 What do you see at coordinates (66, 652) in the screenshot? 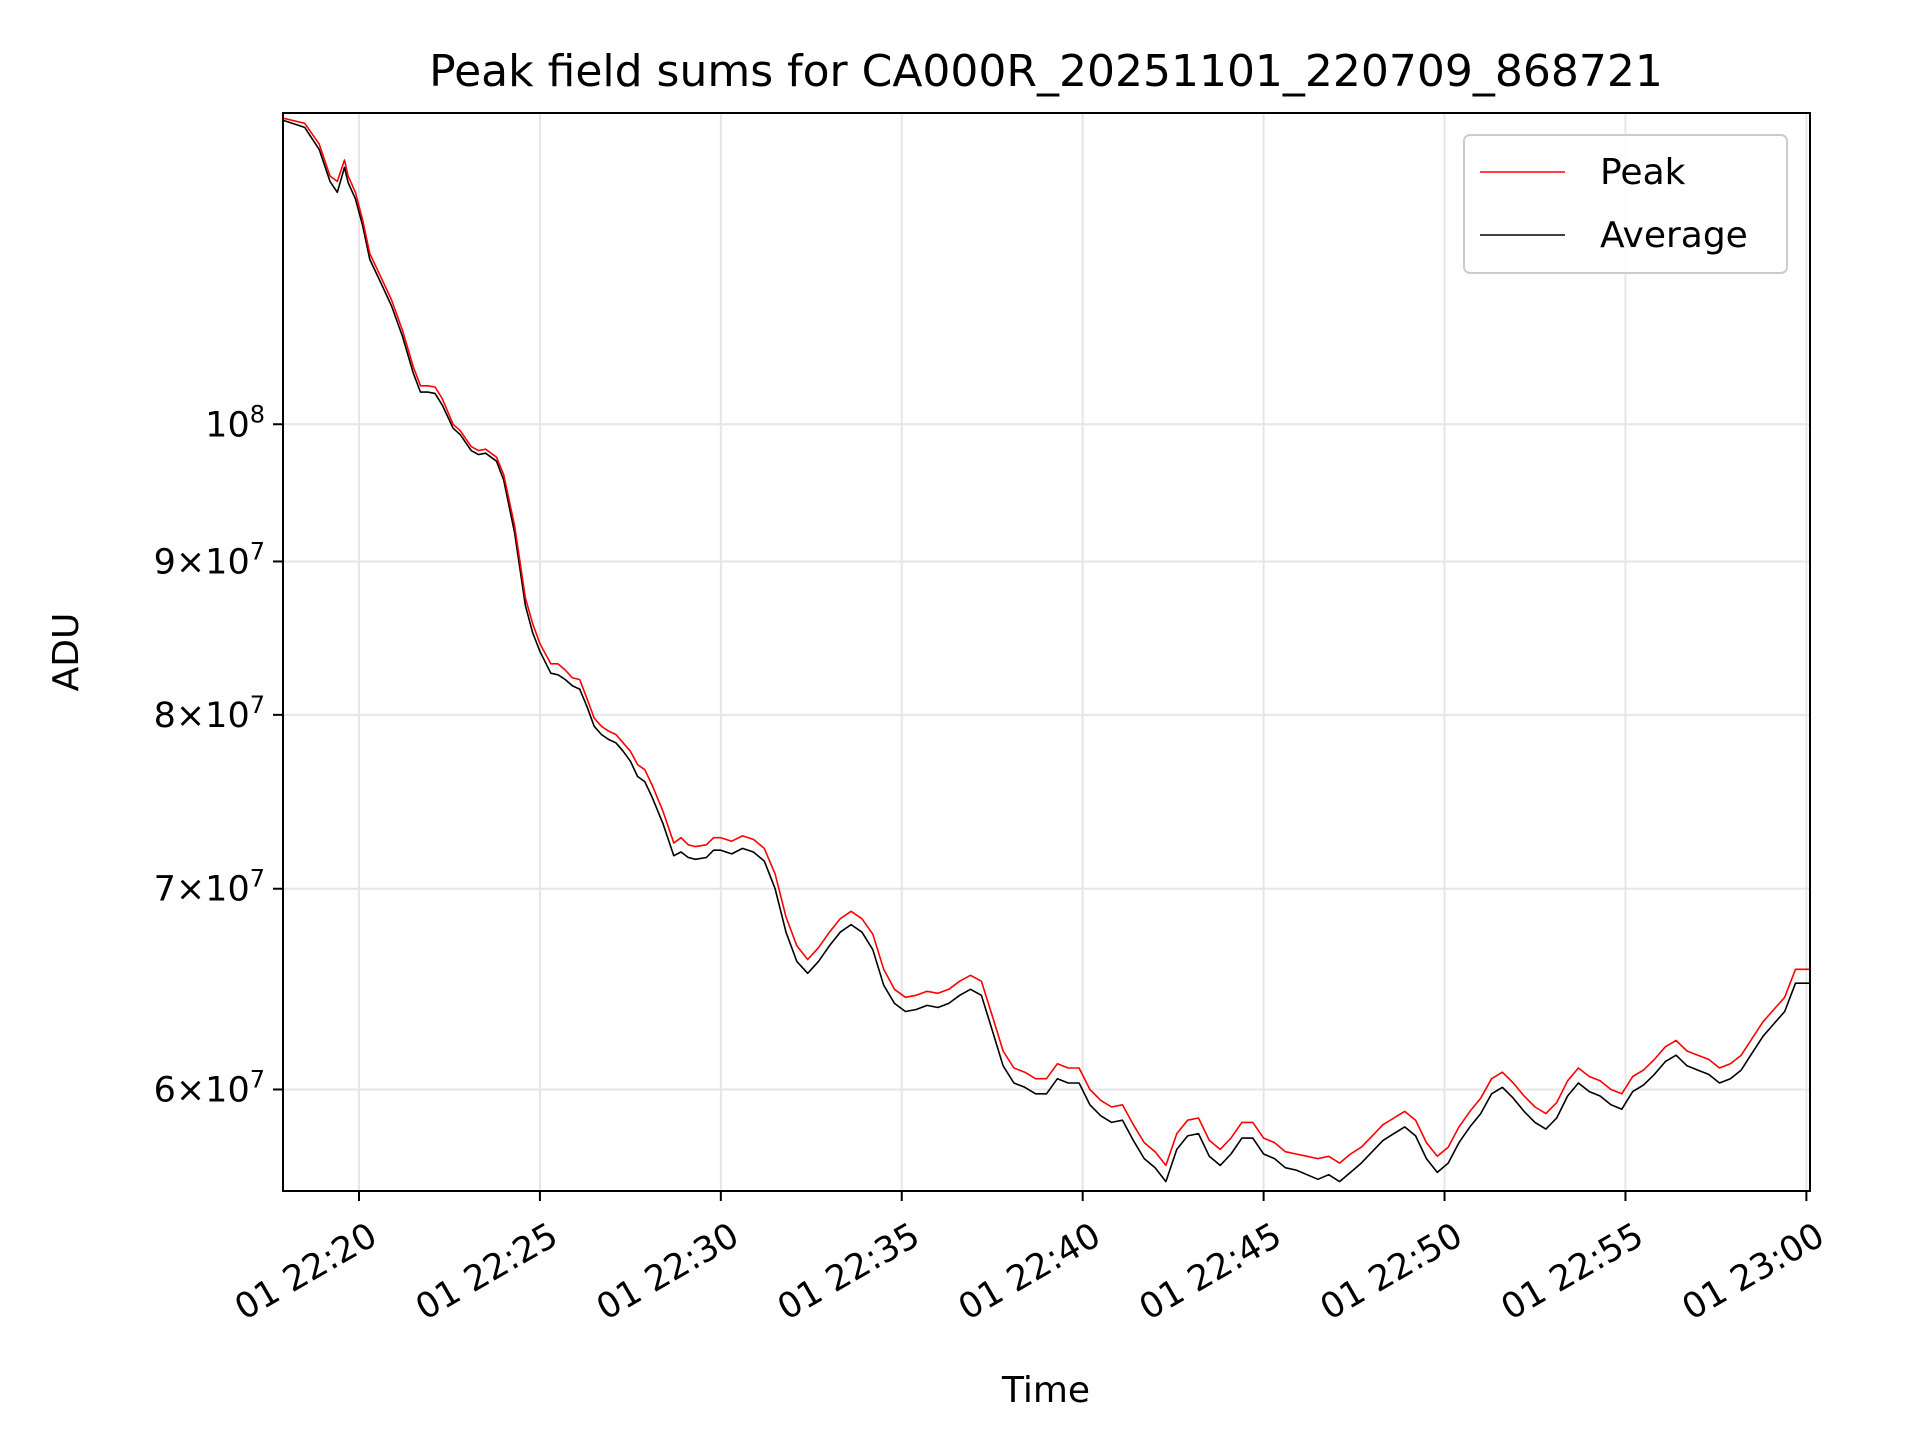
I see `y-axis-label: ADU` at bounding box center [66, 652].